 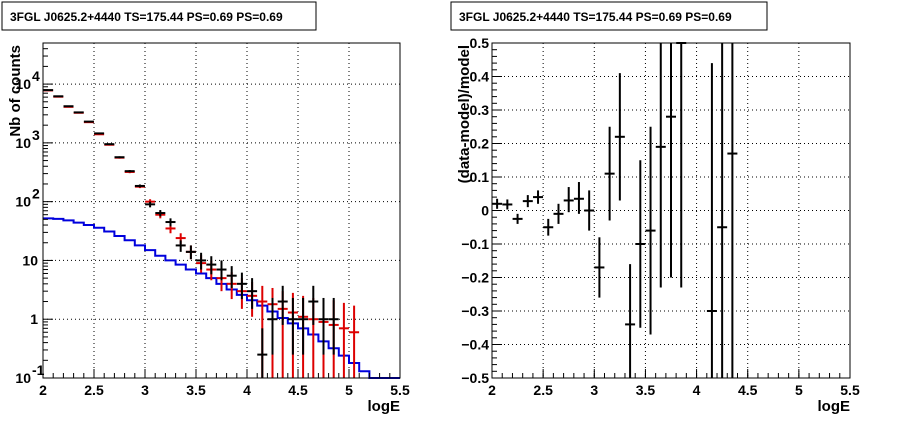 What do you see at coordinates (492, 390) in the screenshot?
I see `right-xtick-label: 2` at bounding box center [492, 390].